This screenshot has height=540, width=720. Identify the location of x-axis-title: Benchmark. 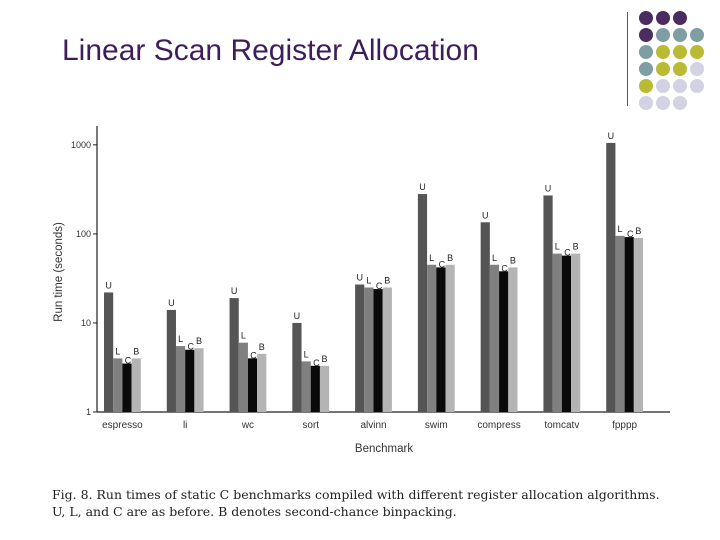
(384, 449).